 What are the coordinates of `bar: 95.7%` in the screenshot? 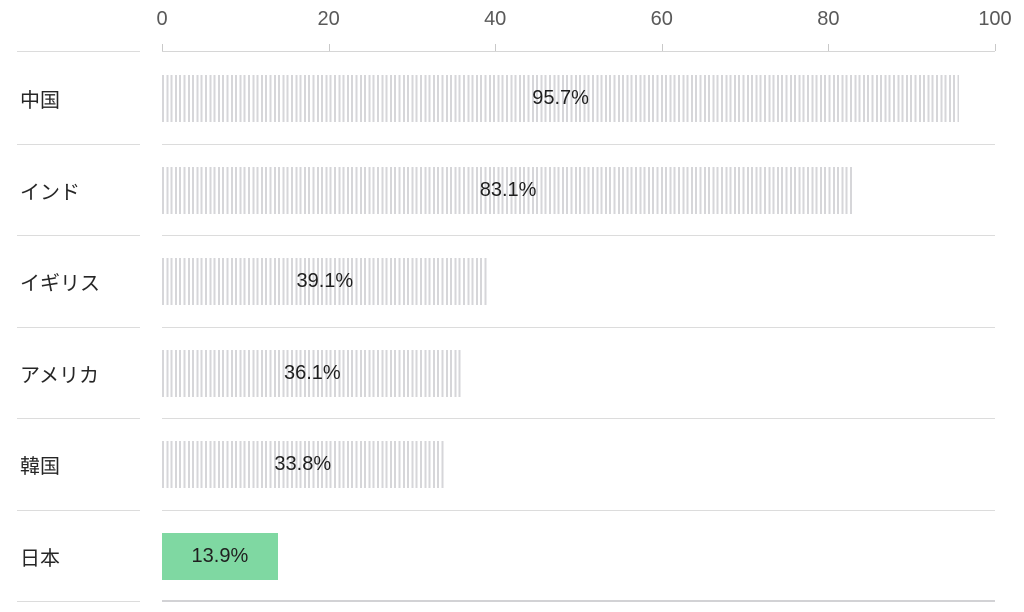 It's located at (561, 98).